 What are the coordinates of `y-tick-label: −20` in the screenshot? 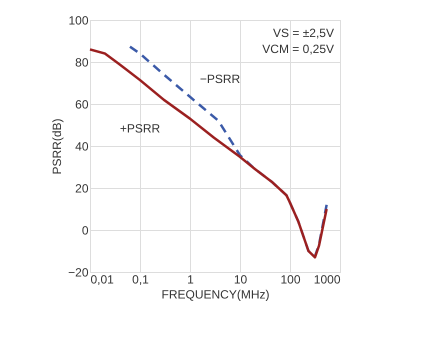 It's located at (78, 273).